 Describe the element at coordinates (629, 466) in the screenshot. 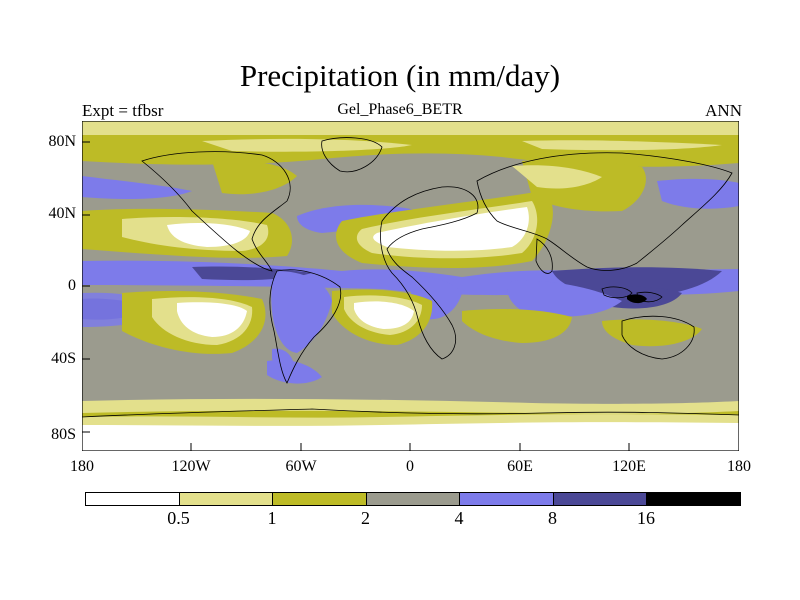

I see `x-tick-label: 120E` at that location.